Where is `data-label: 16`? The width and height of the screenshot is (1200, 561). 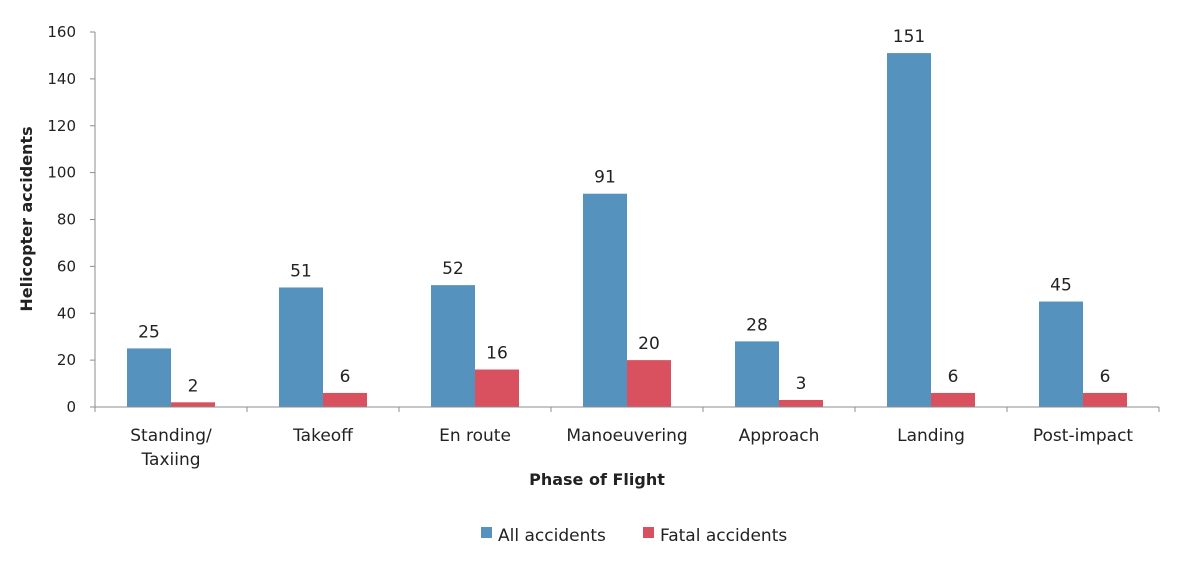
data-label: 16 is located at coordinates (497, 354).